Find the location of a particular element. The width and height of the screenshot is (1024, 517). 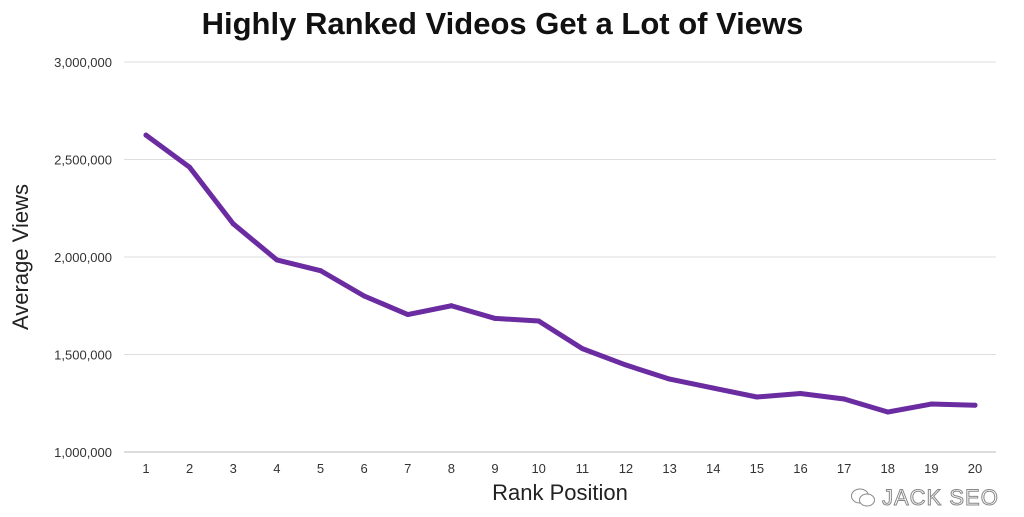

x-tick-label: 3 is located at coordinates (233, 468).